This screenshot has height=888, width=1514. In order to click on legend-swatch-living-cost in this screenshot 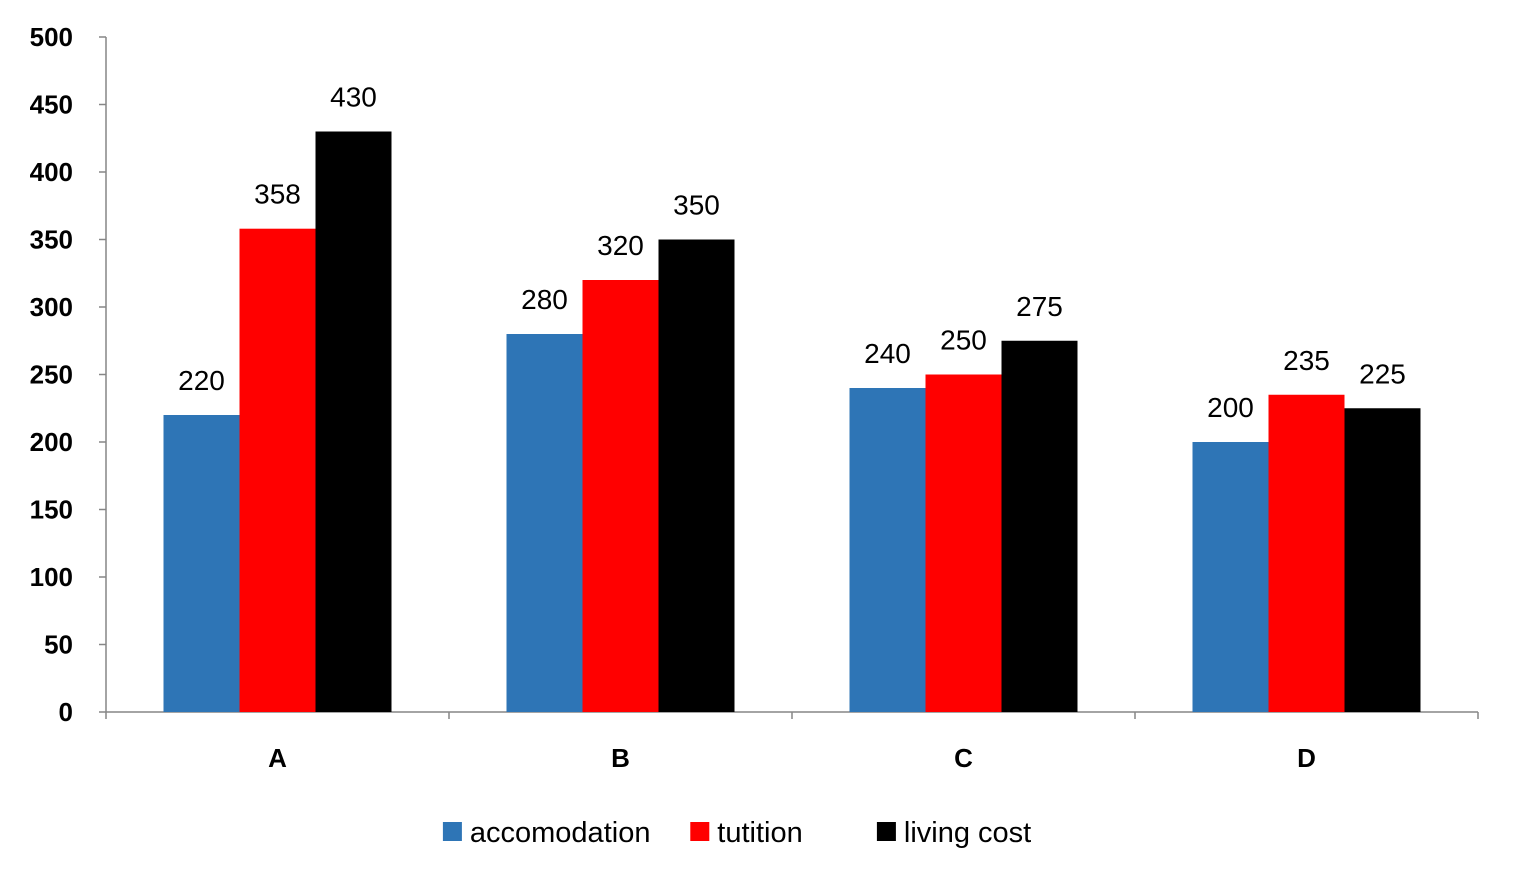, I will do `click(886, 831)`.